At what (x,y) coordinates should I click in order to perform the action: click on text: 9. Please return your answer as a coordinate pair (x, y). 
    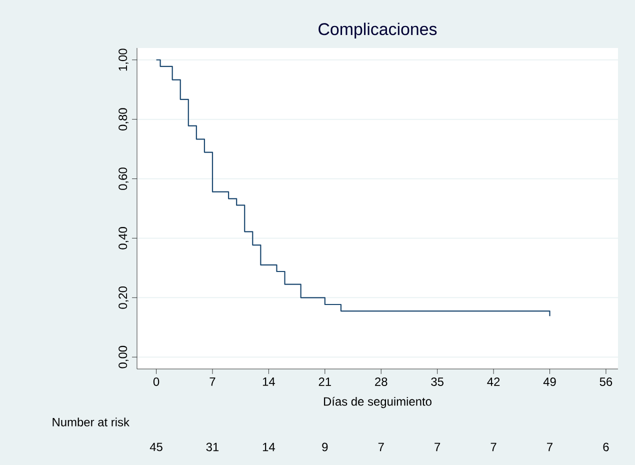
    Looking at the image, I should click on (325, 447).